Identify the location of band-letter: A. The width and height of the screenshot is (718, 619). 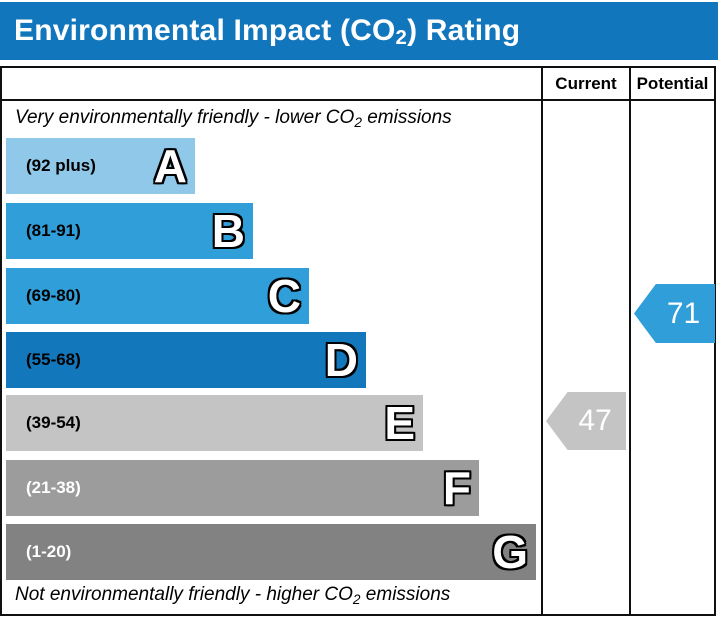
(170, 166).